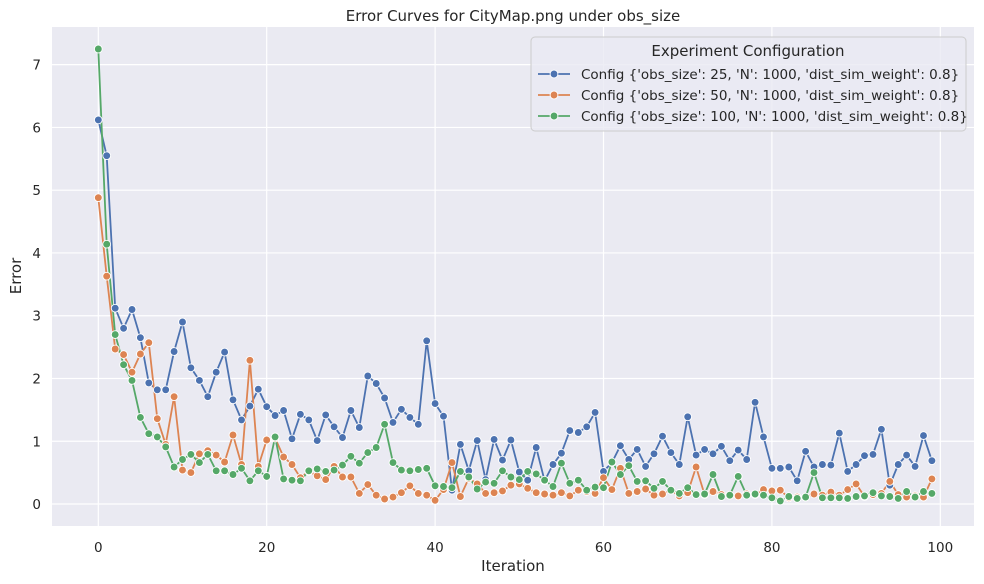  I want to click on y-tick-label: 6, so click(36, 128).